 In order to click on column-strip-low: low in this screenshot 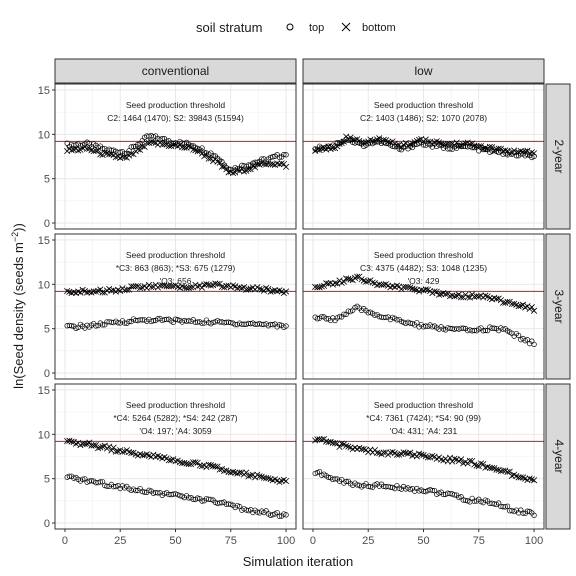, I will do `click(423, 71)`.